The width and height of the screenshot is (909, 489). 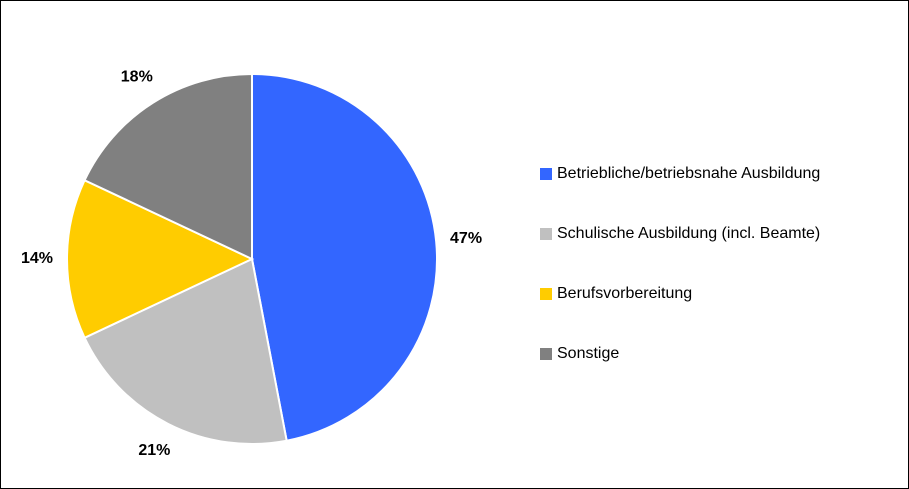 I want to click on legend-label: Berufsvorbereitung, so click(x=624, y=293).